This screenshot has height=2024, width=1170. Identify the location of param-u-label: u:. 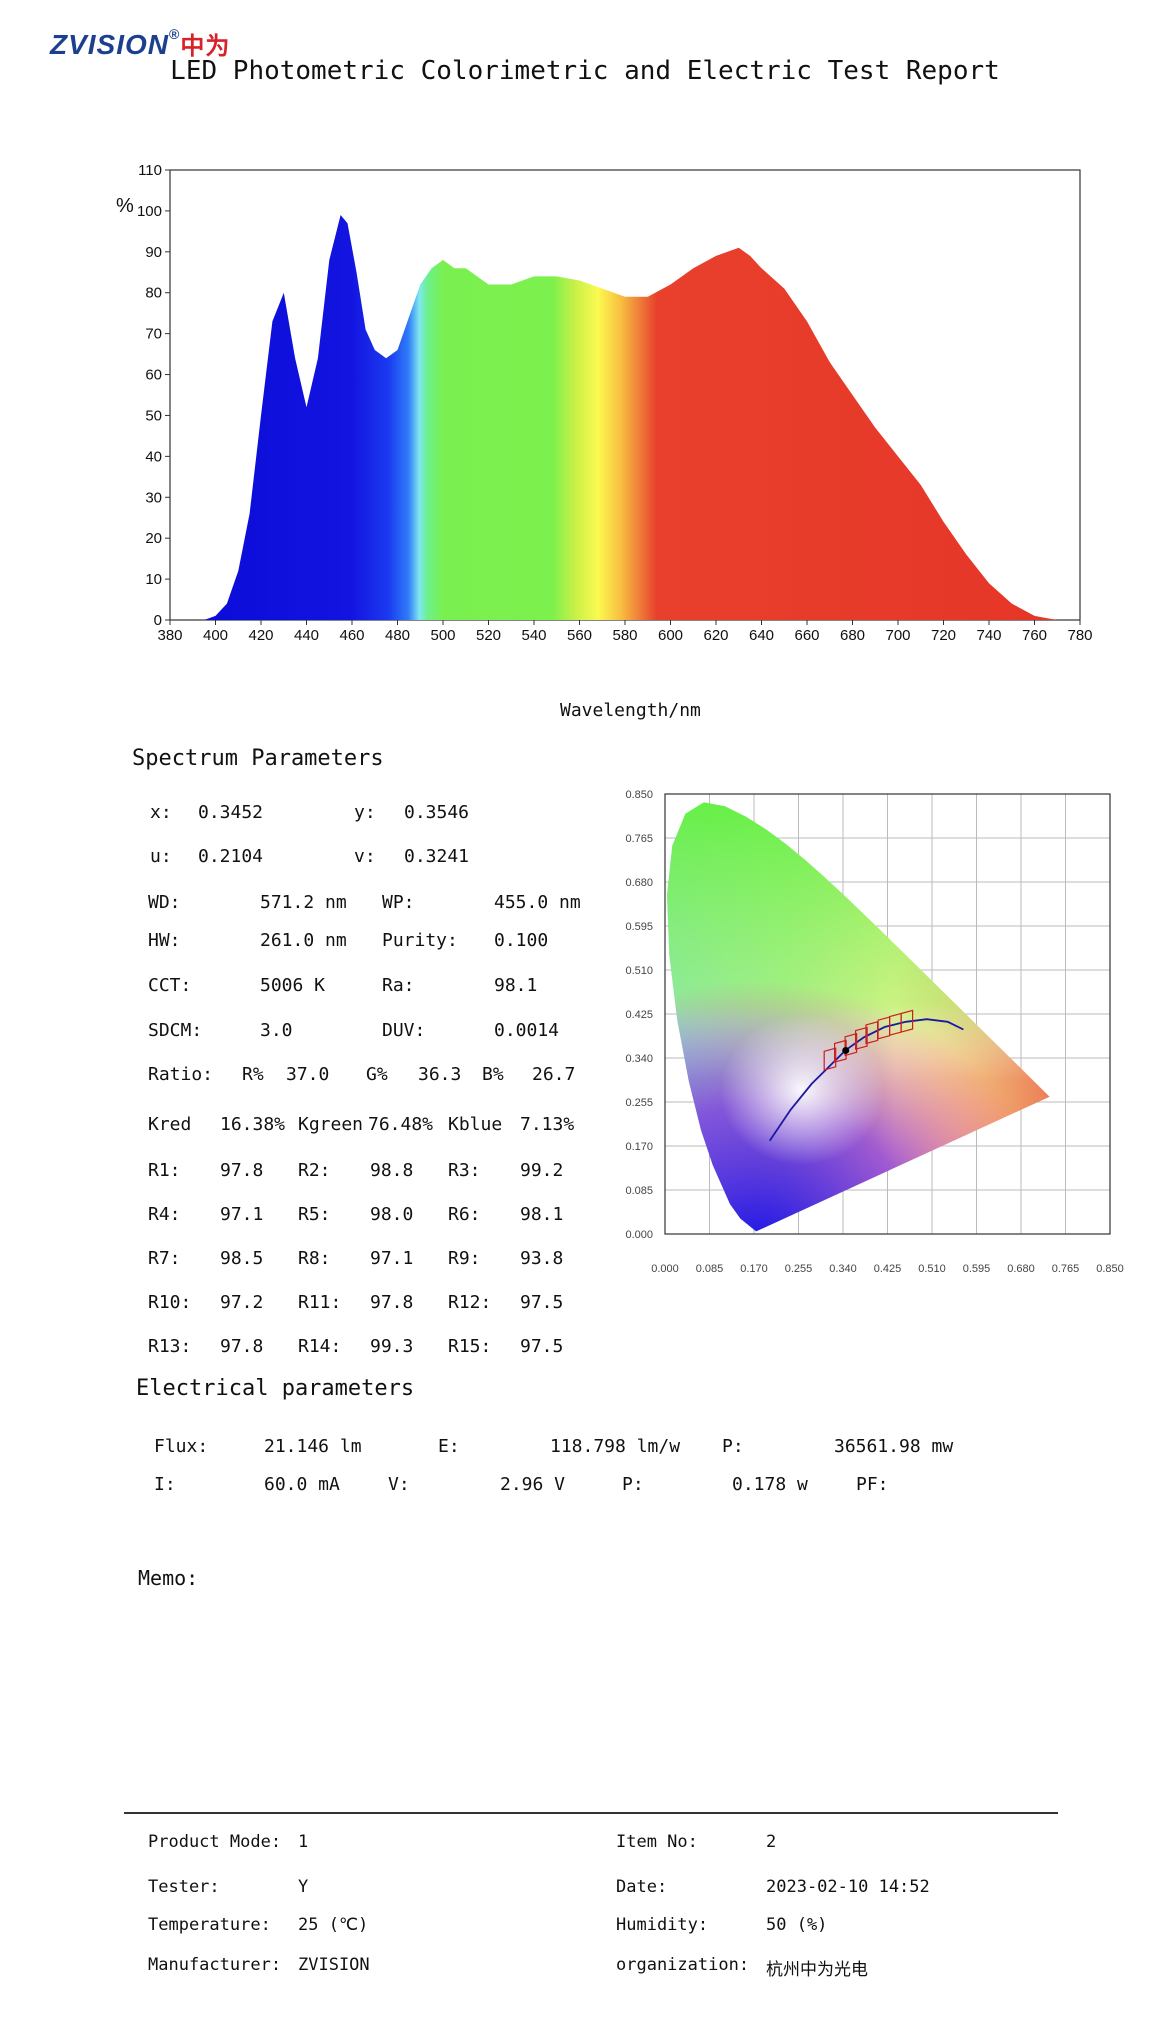
(161, 856).